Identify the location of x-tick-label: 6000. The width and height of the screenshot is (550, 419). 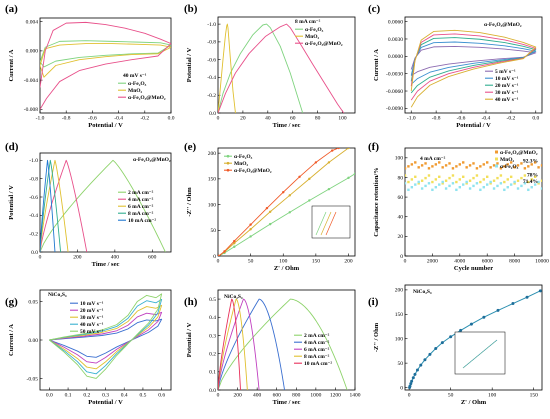
(487, 262).